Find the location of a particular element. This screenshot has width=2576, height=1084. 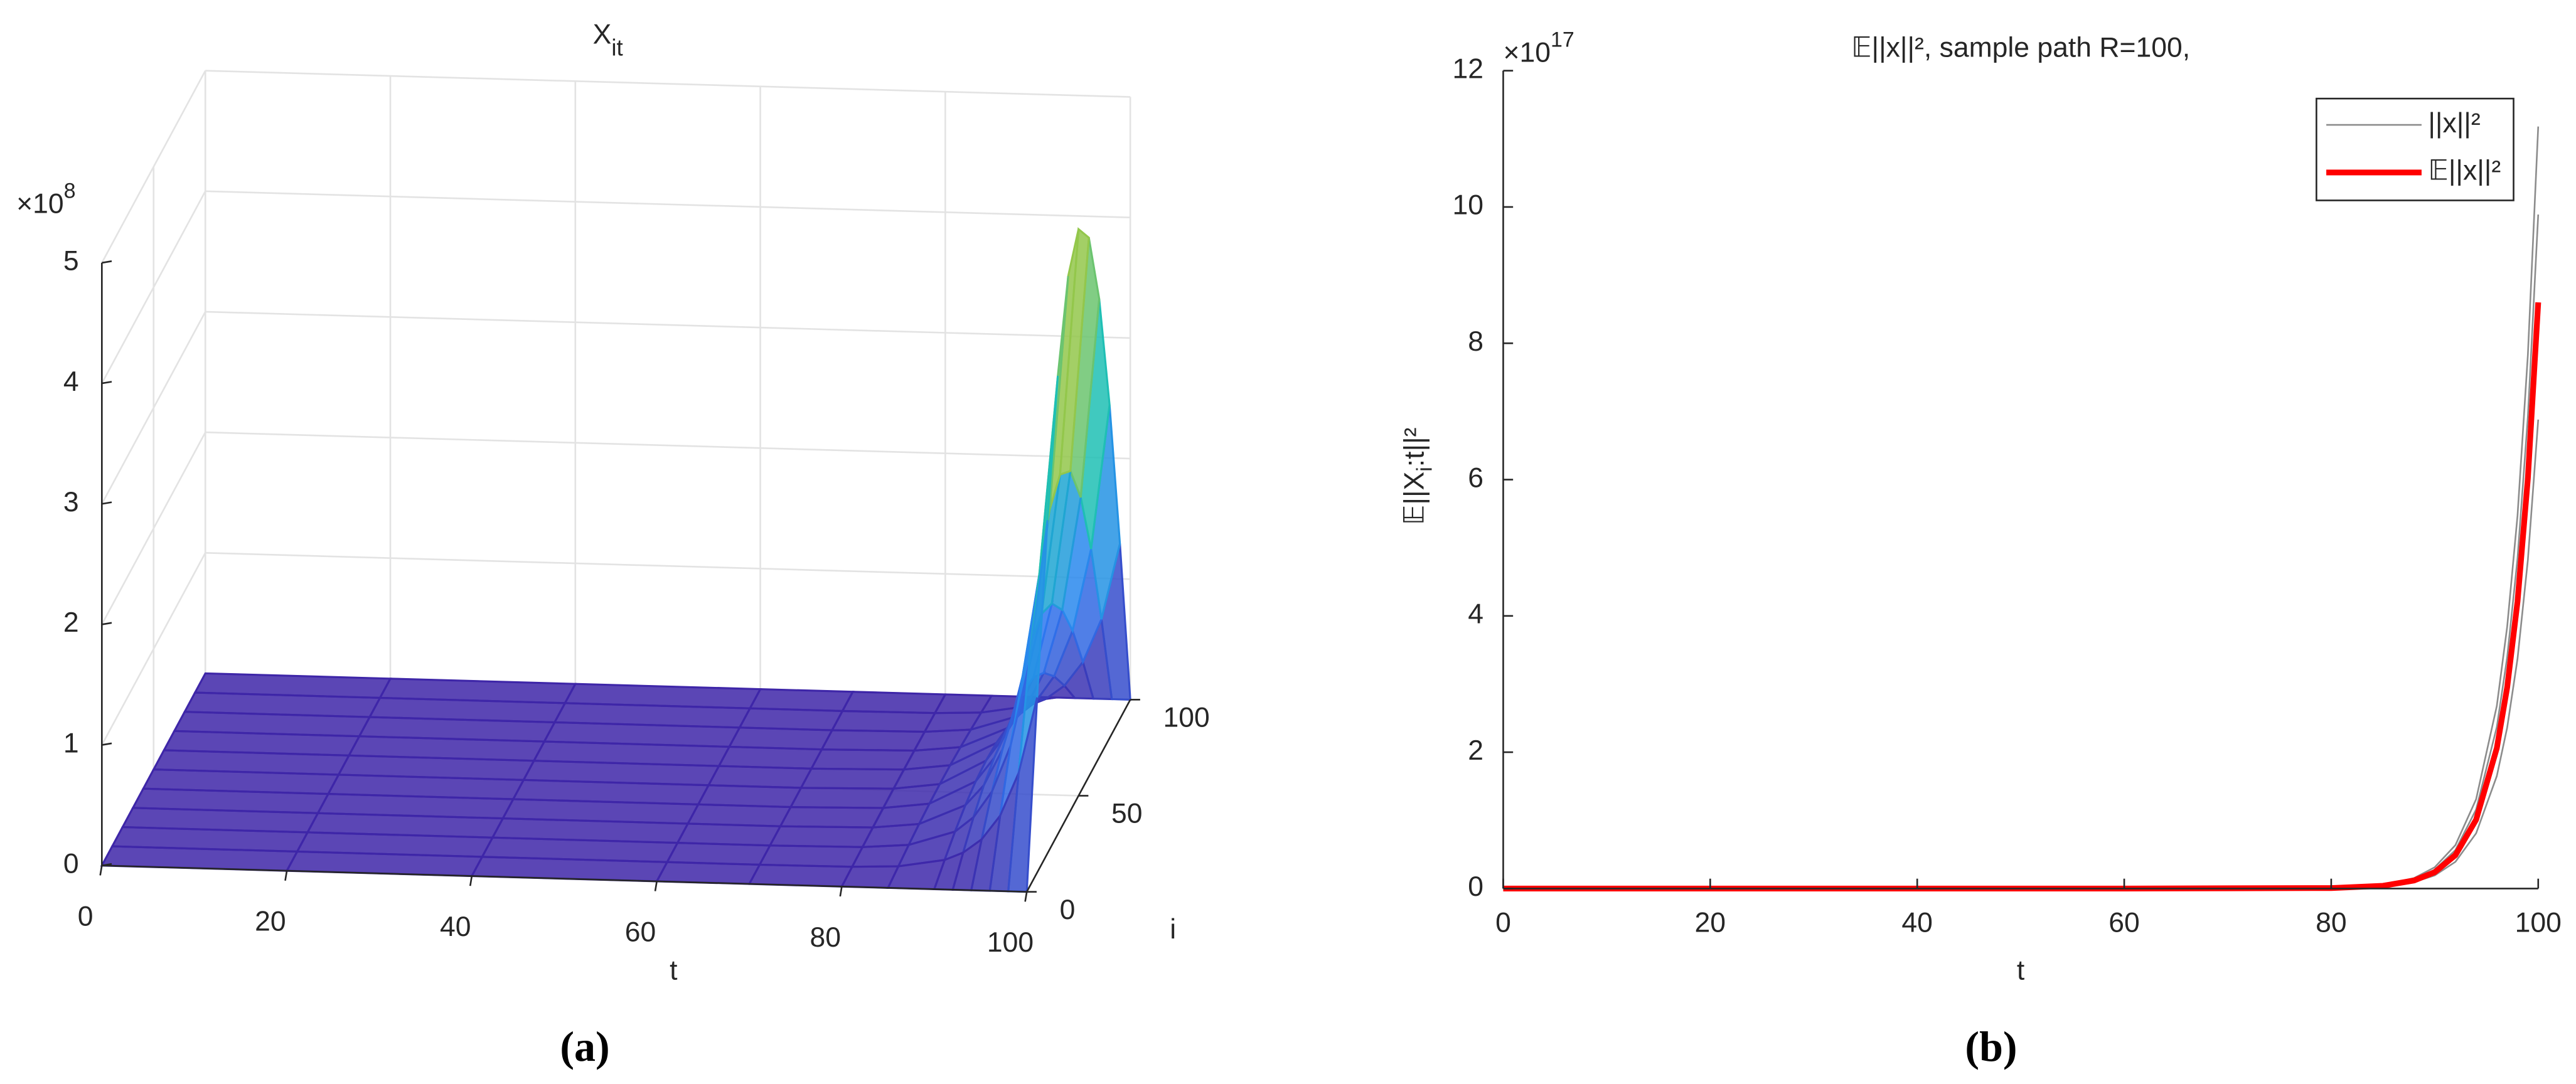

caption: (b) is located at coordinates (1991, 1046).